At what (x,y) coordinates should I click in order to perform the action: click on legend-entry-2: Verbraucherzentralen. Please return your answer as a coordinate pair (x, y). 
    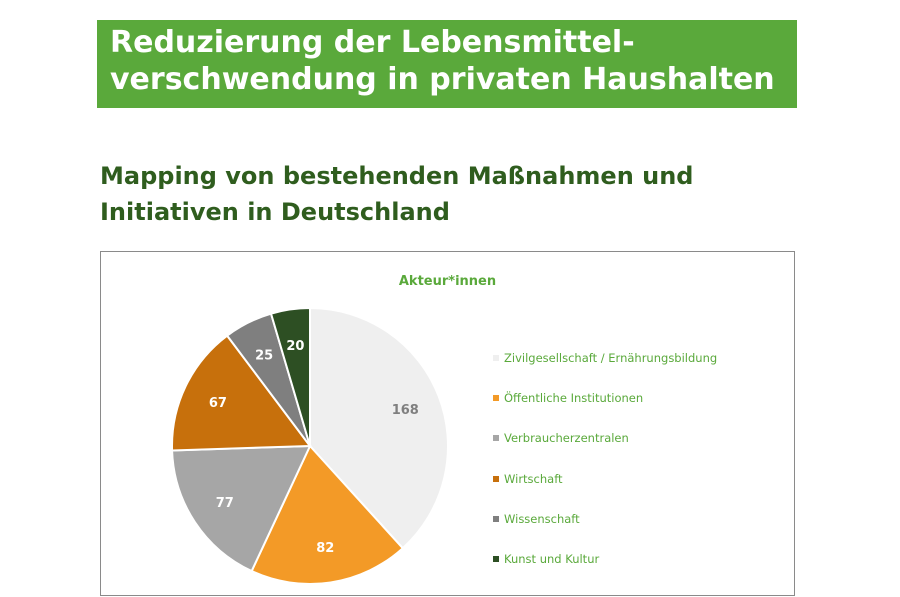
    Looking at the image, I should click on (605, 438).